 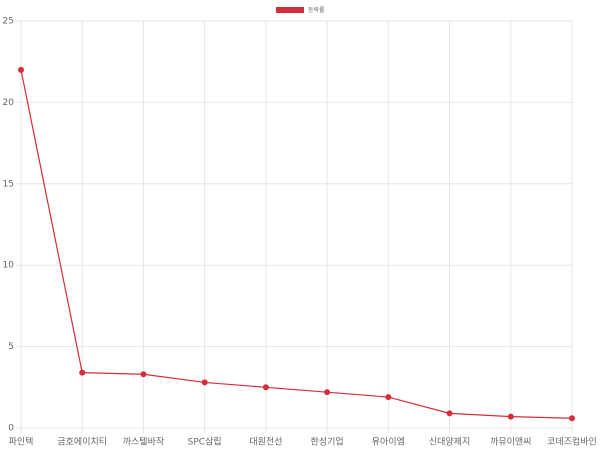 What do you see at coordinates (510, 442) in the screenshot?
I see `x-tick-label: 까뮤이앤씨` at bounding box center [510, 442].